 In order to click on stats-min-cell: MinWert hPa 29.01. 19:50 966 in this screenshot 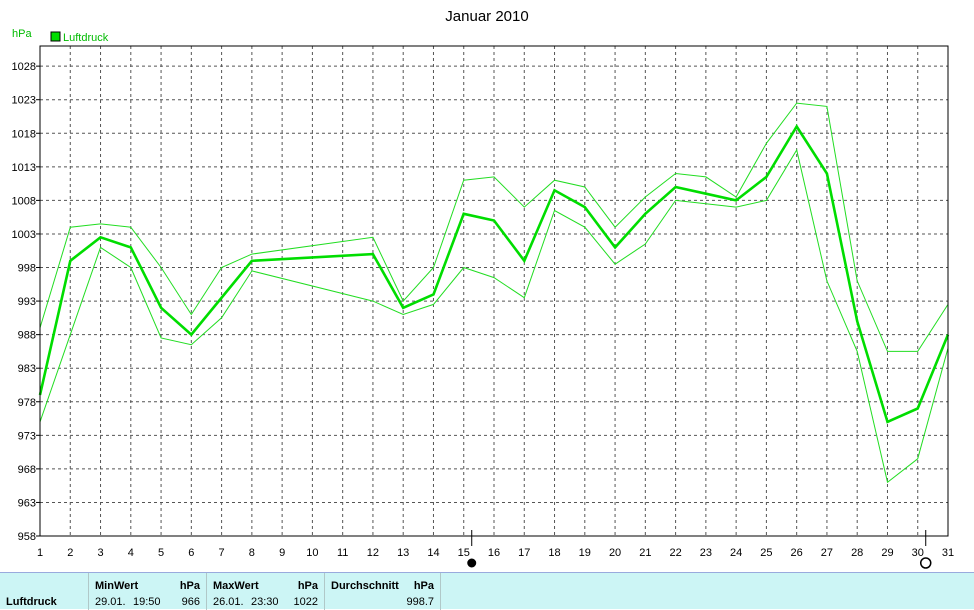, I will do `click(147, 591)`.